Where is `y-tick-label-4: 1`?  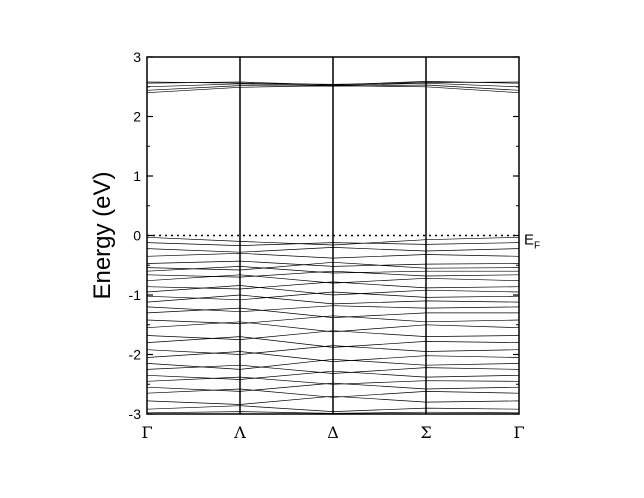
y-tick-label-4: 1 is located at coordinates (137, 176).